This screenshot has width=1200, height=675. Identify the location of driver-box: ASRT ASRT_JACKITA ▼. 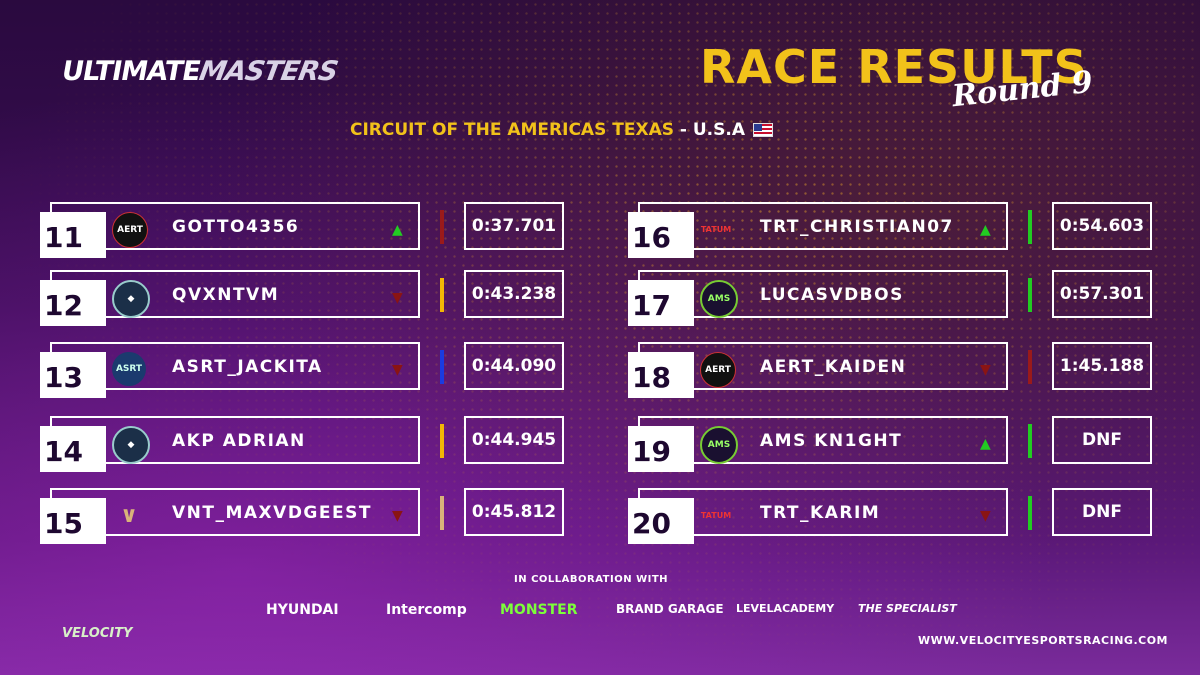
(235, 366).